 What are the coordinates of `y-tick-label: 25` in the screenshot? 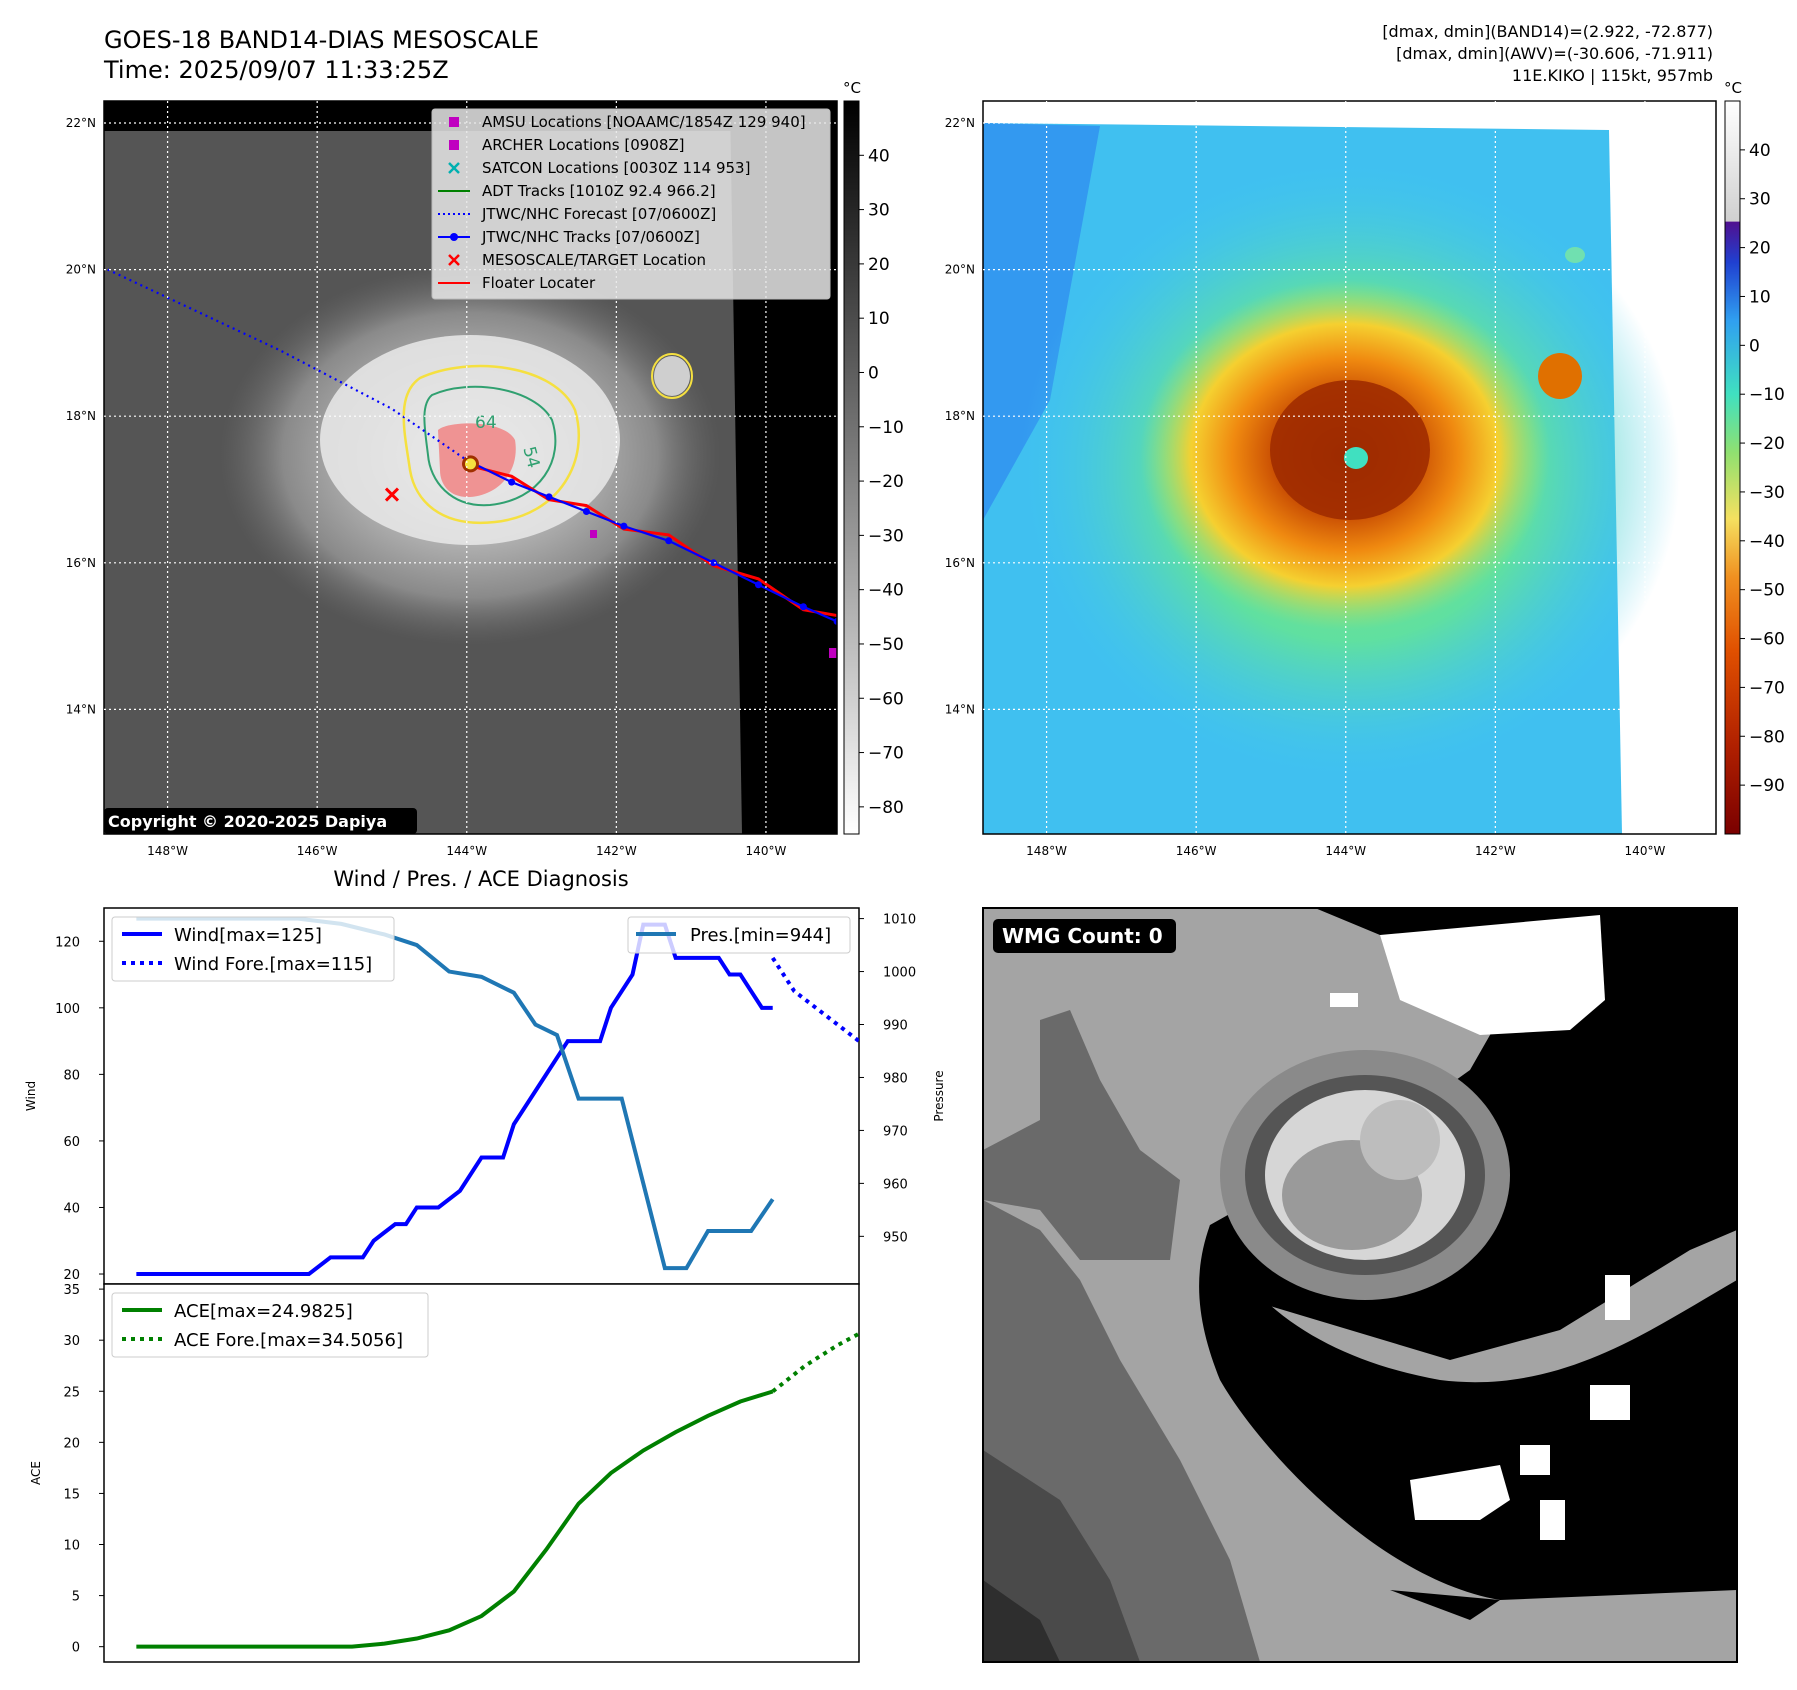 It's located at (71, 1392).